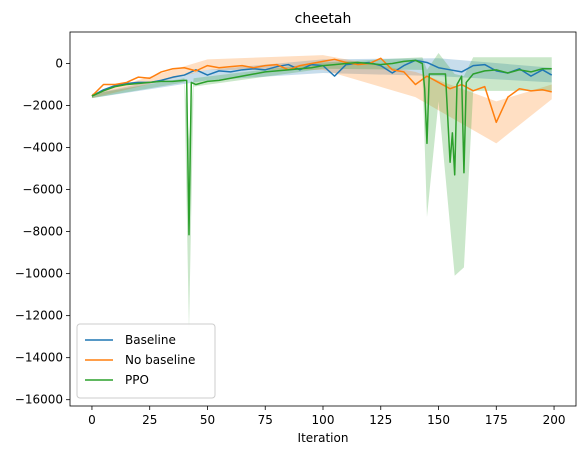 The height and width of the screenshot is (459, 581). What do you see at coordinates (265, 420) in the screenshot?
I see `x-tick-label: 75` at bounding box center [265, 420].